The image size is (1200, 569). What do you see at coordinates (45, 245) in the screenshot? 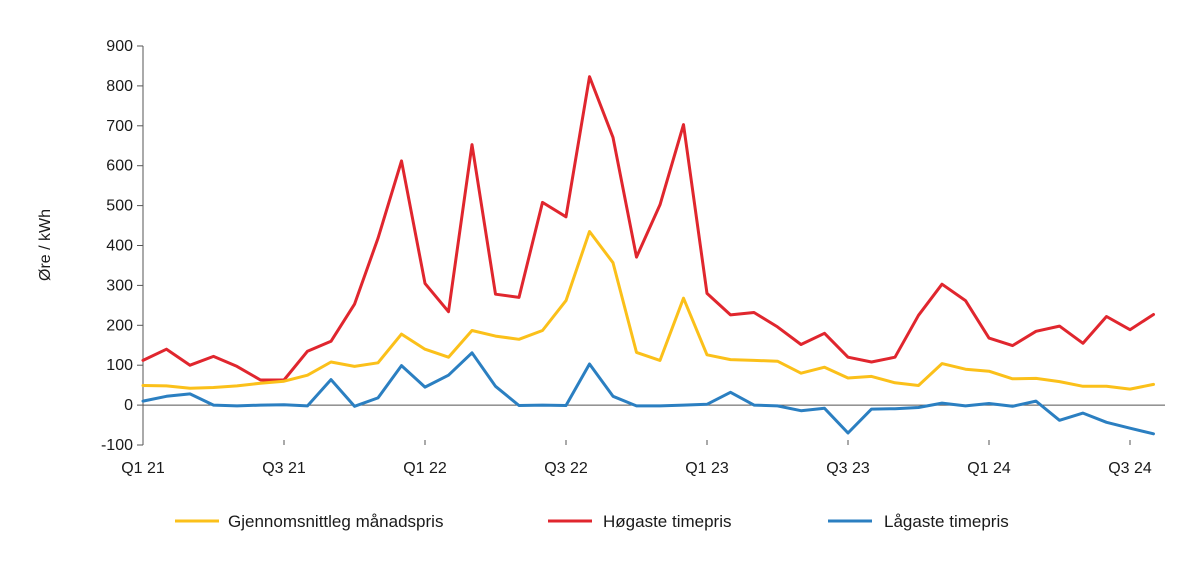
I see `y-axis-title: Øre / kWh` at bounding box center [45, 245].